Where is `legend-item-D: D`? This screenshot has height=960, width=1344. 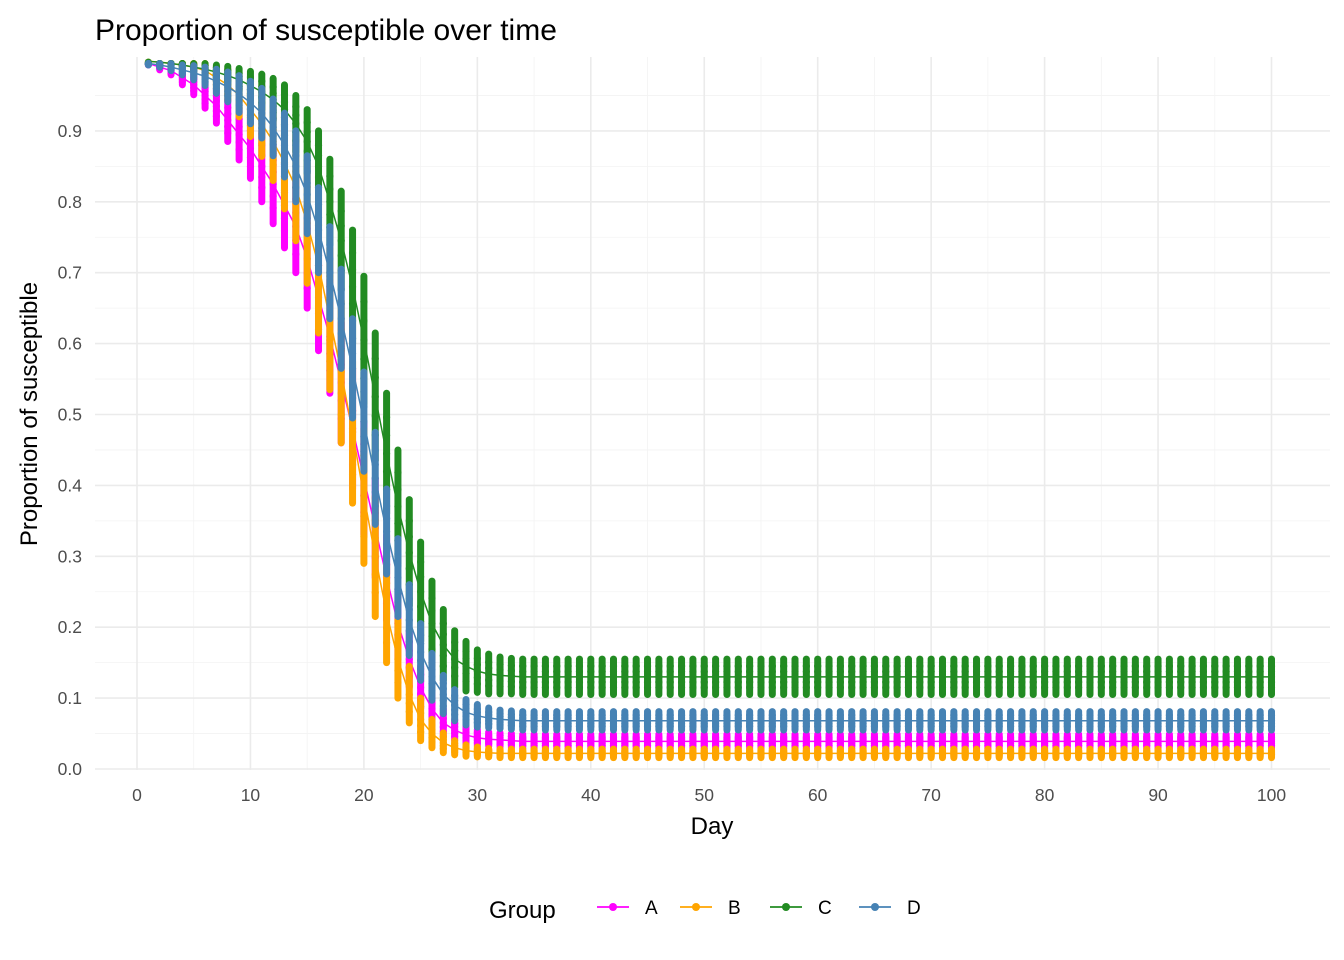 legend-item-D: D is located at coordinates (890, 908).